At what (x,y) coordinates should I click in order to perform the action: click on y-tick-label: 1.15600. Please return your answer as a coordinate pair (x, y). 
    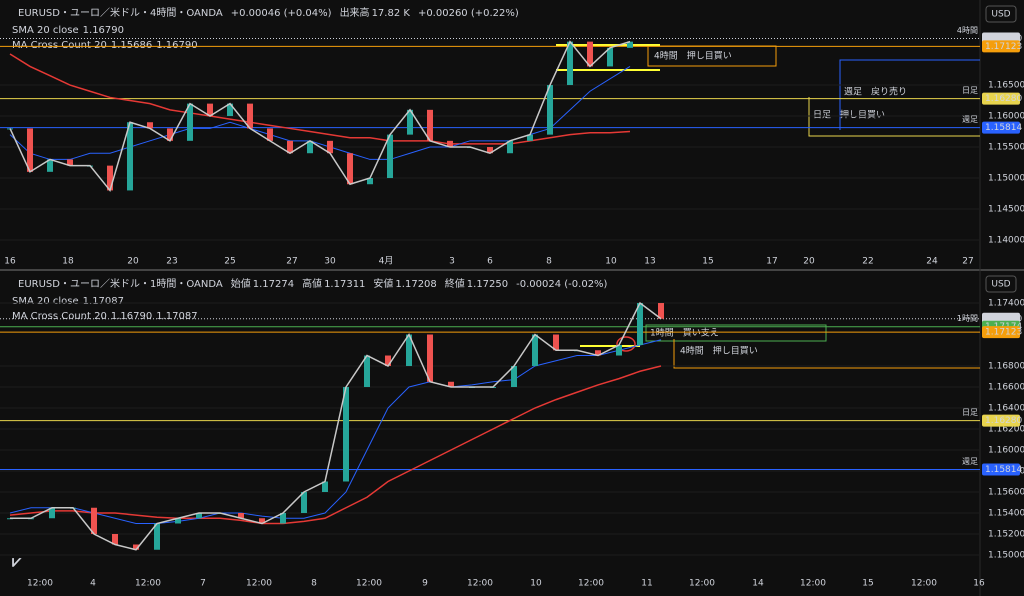
    Looking at the image, I should click on (1006, 493).